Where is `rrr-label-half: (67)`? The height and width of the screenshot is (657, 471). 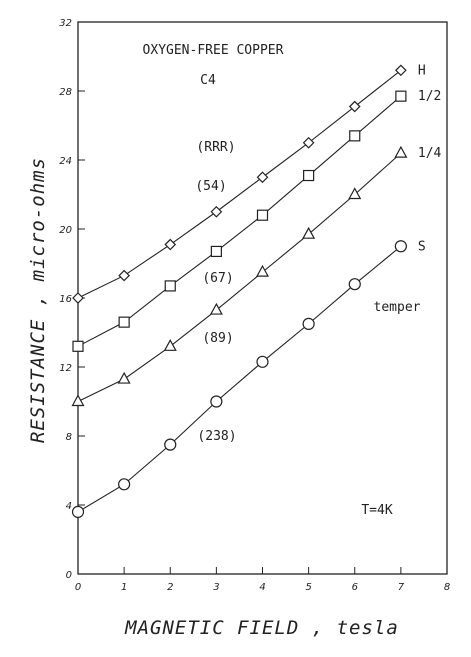 rrr-label-half: (67) is located at coordinates (217, 278).